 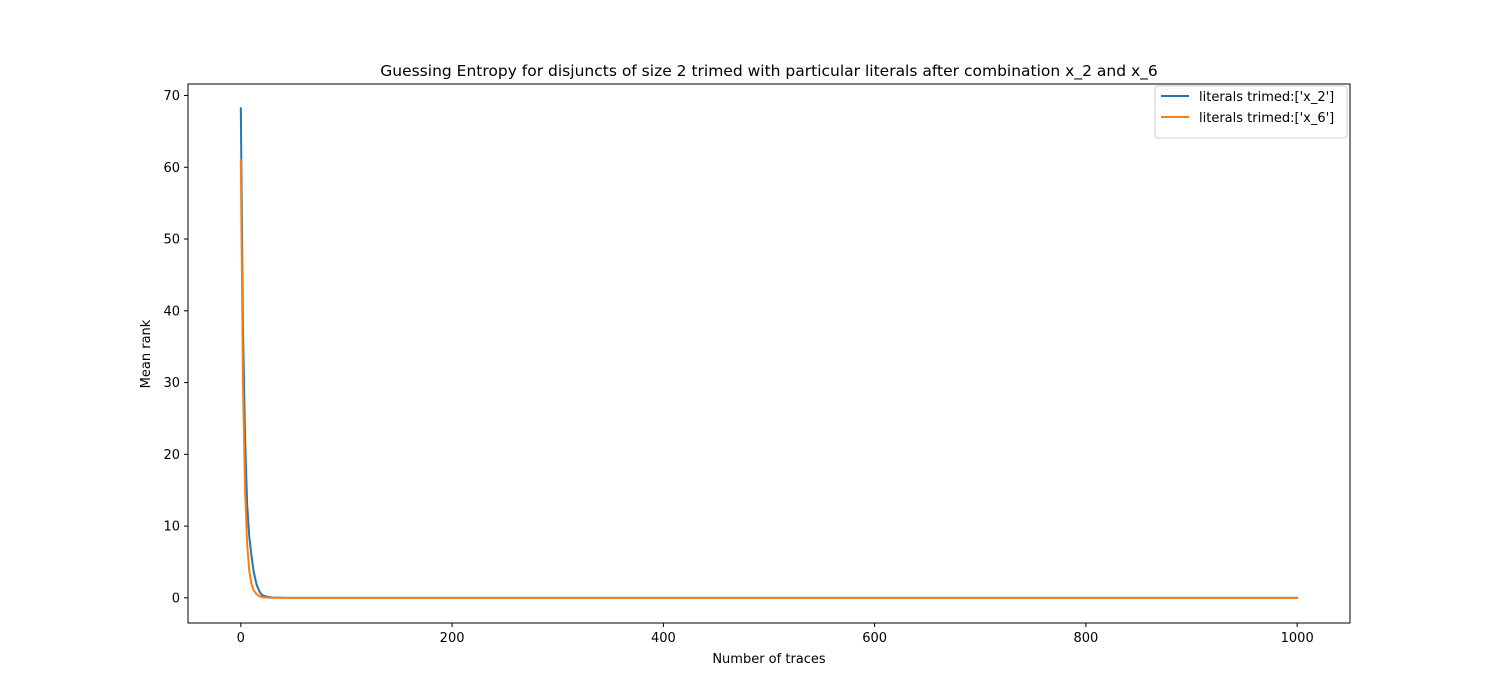 What do you see at coordinates (146, 353) in the screenshot?
I see `y-axis-label: Mean rank` at bounding box center [146, 353].